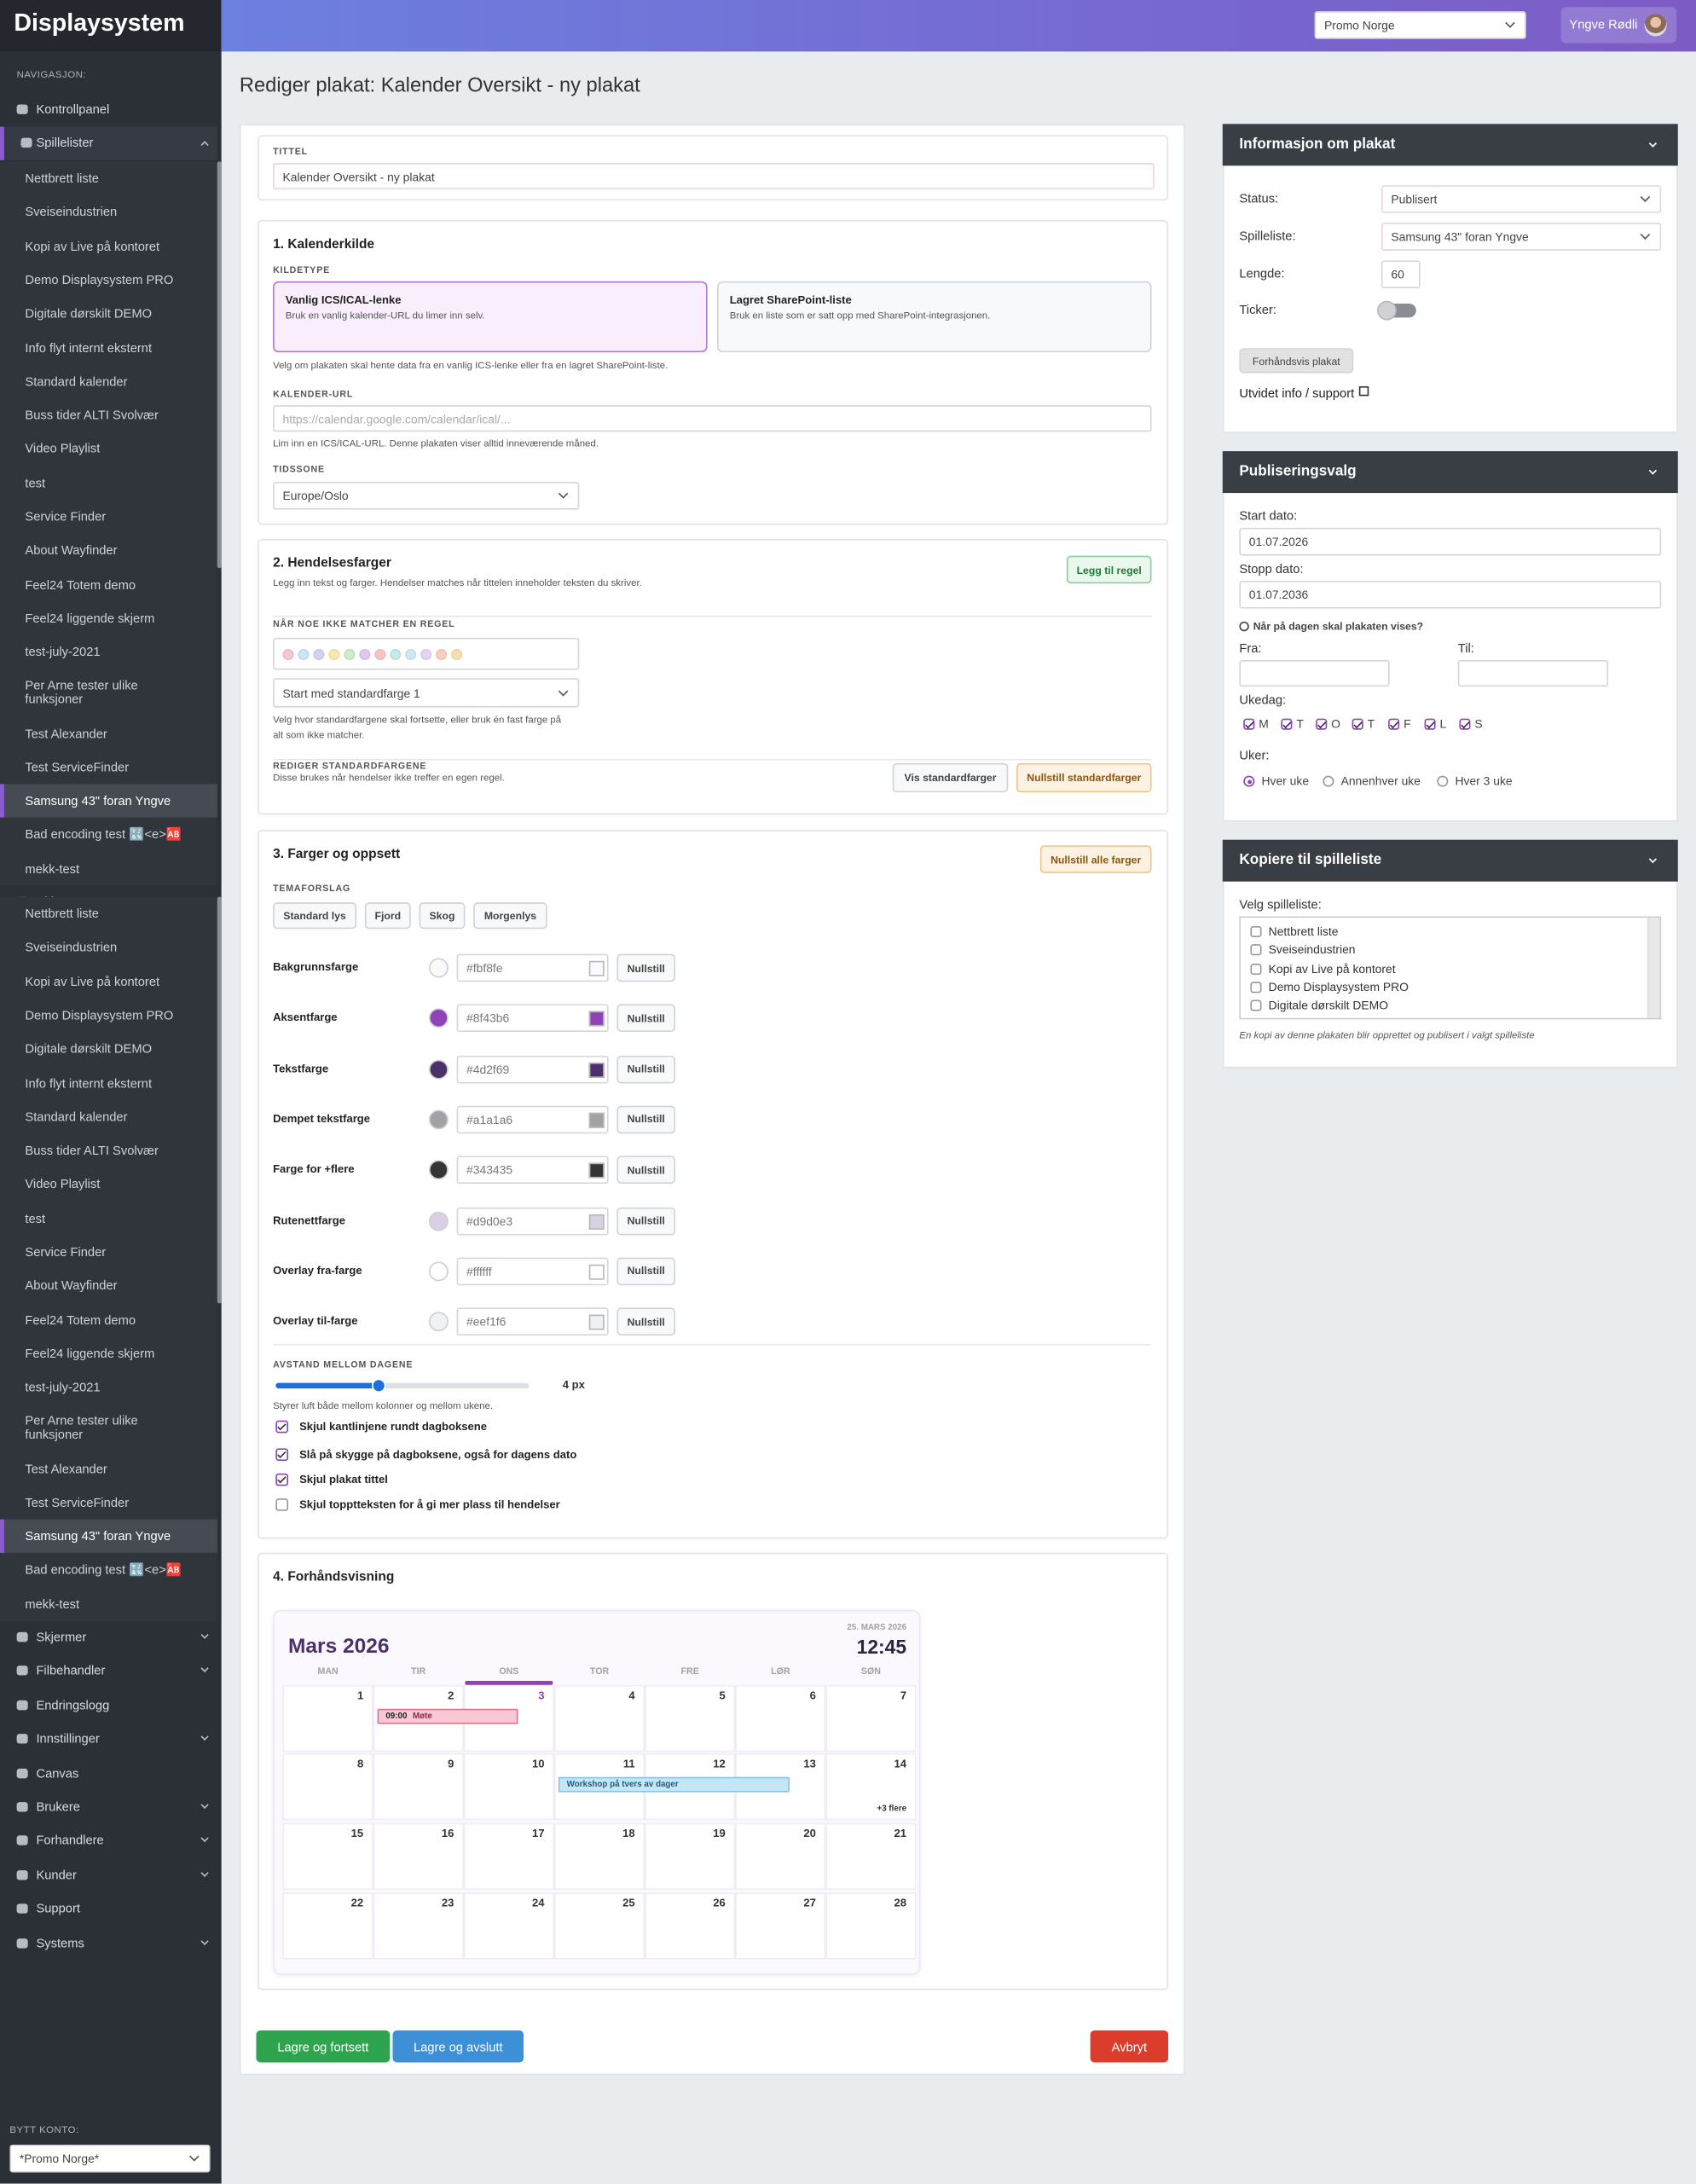 The height and width of the screenshot is (2184, 1696). I want to click on input-field: 01.07.2036, so click(1450, 594).